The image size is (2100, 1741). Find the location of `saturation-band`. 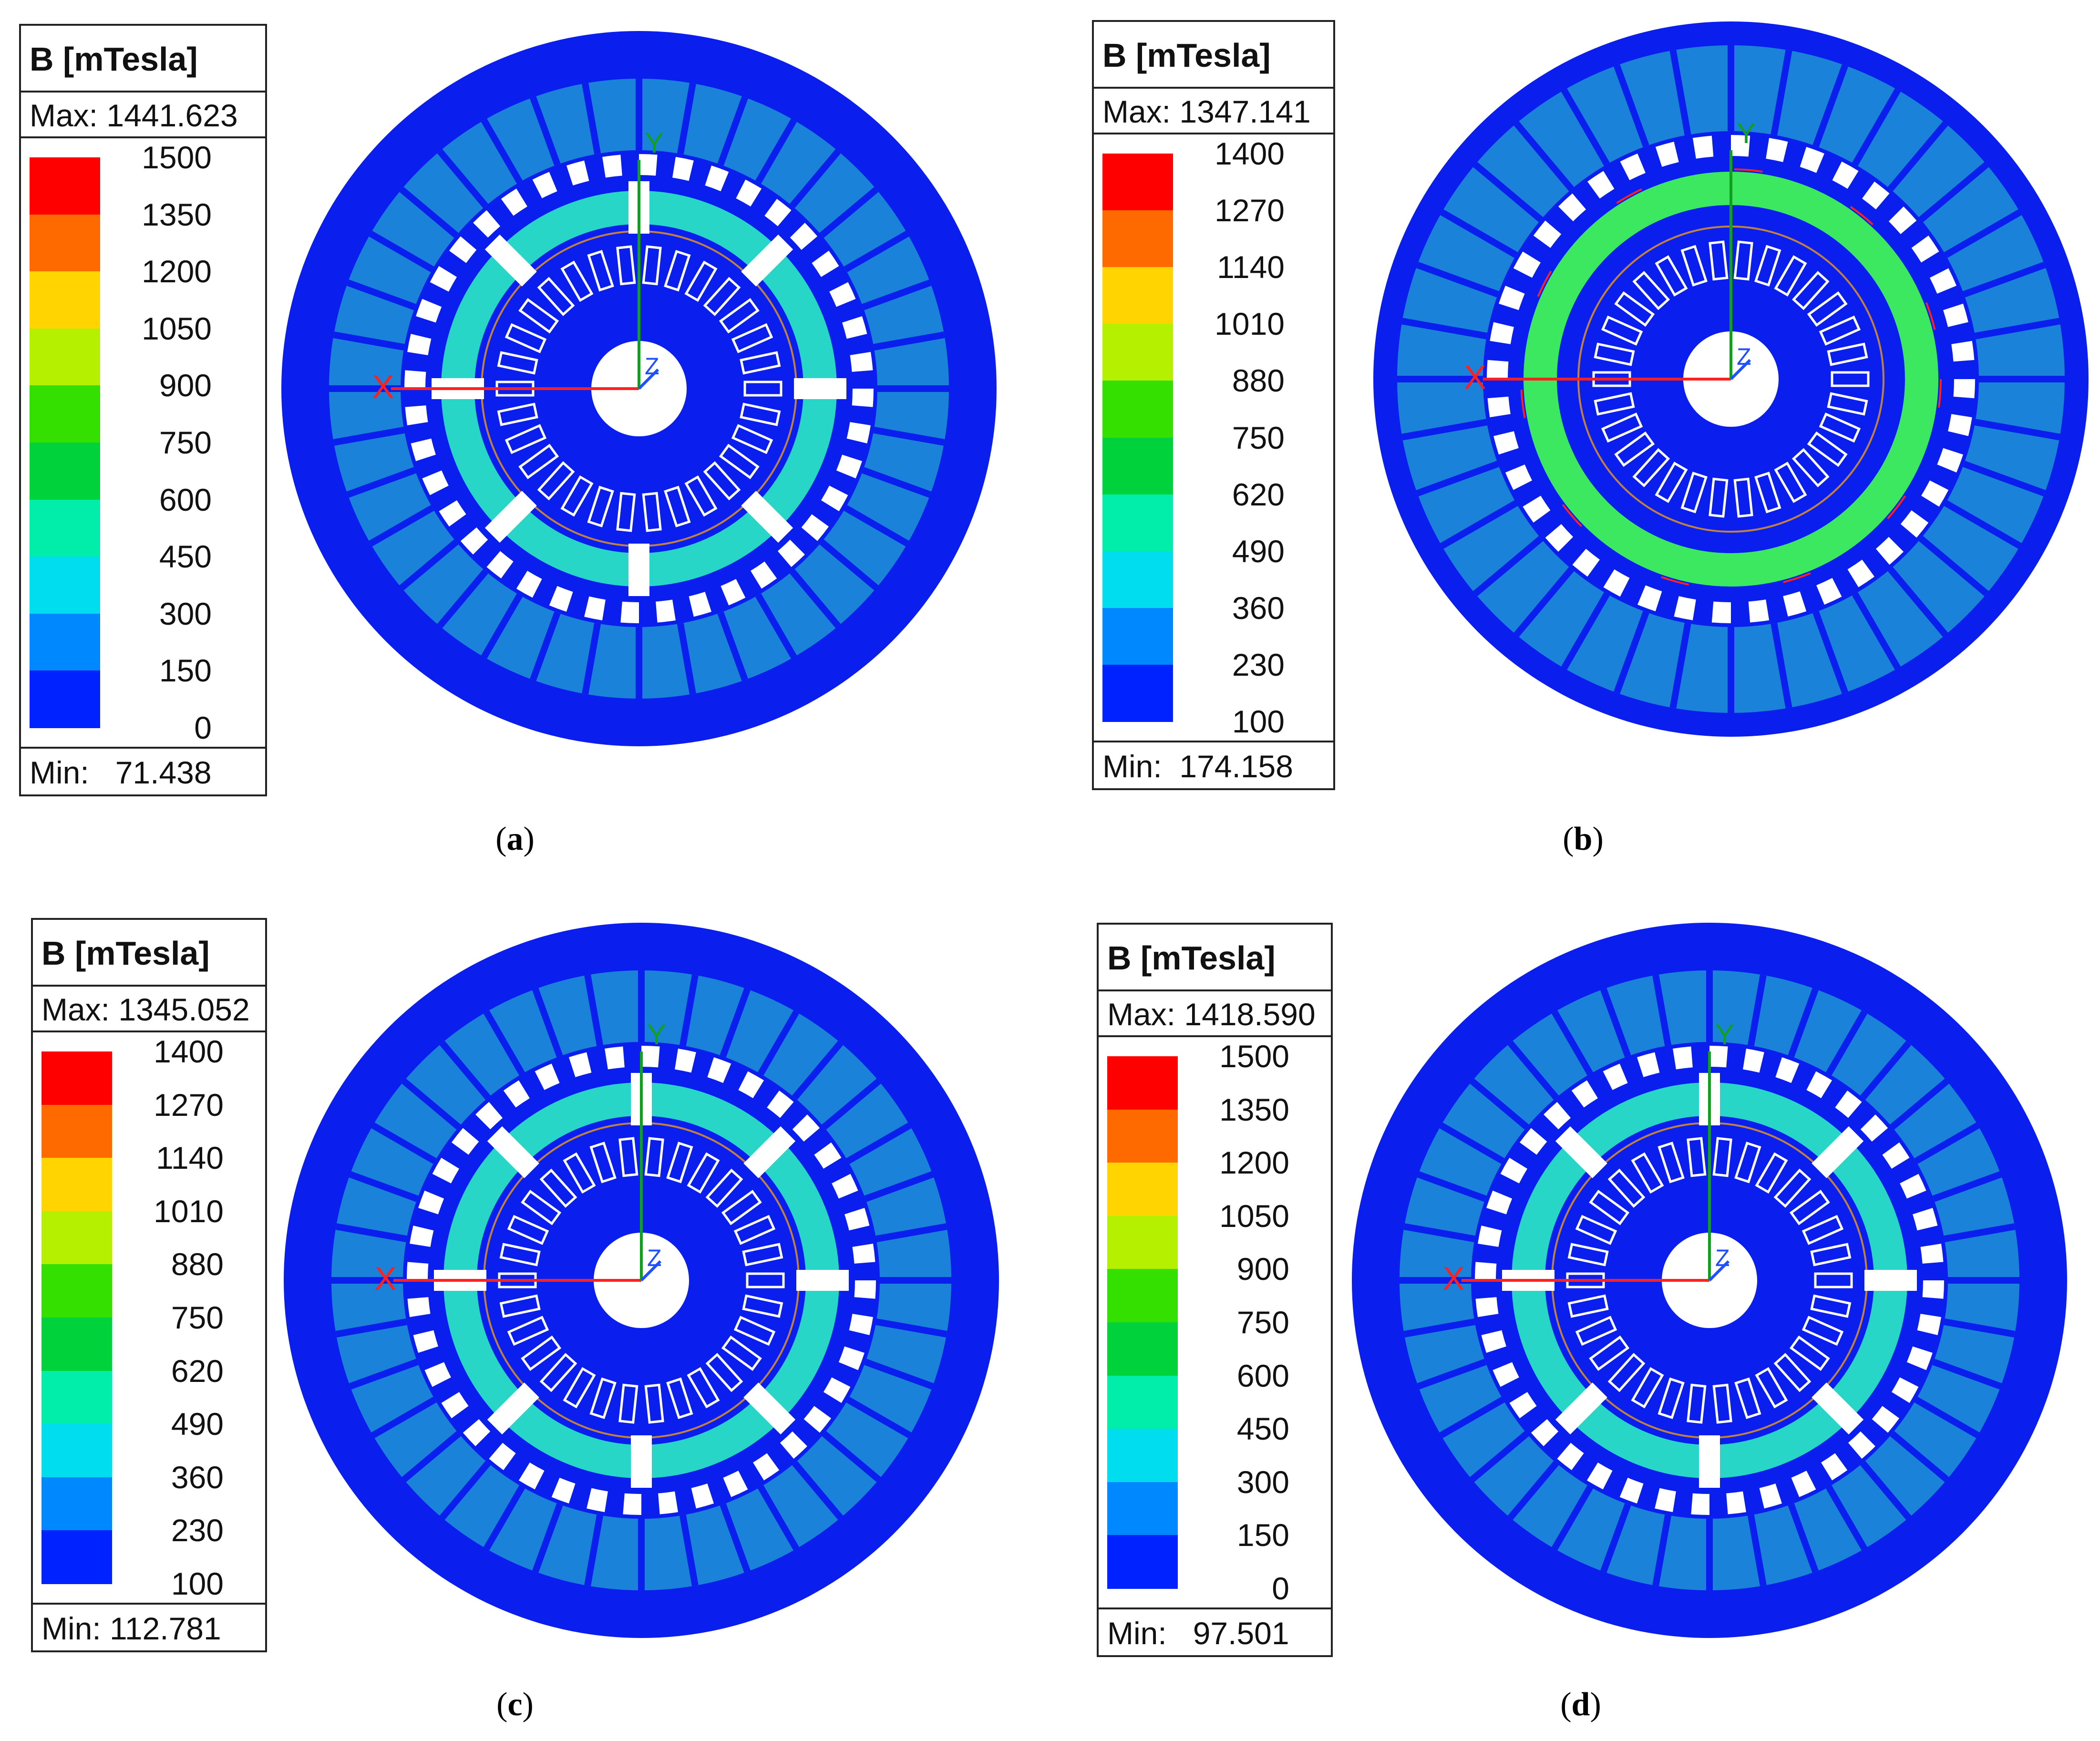

saturation-band is located at coordinates (1731, 379).